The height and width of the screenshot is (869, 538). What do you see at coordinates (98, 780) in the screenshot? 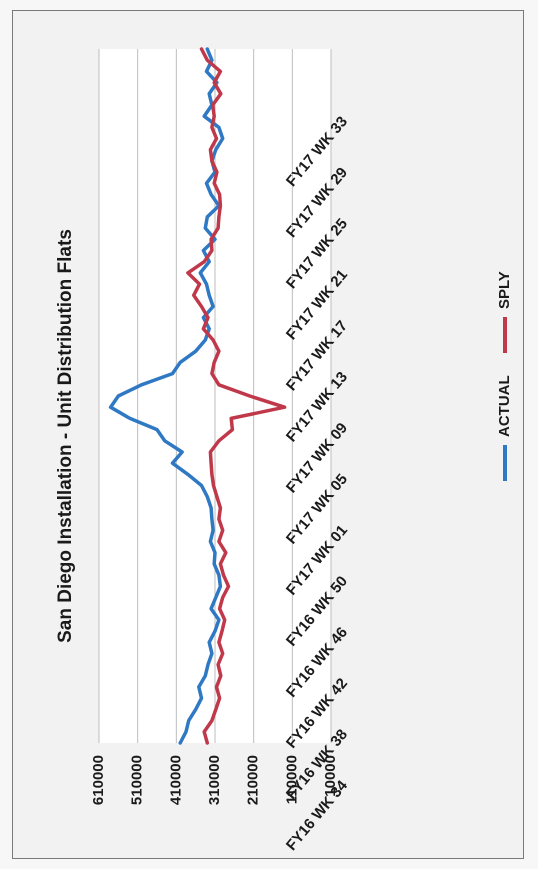
I see `y-tick-label: 610000` at bounding box center [98, 780].